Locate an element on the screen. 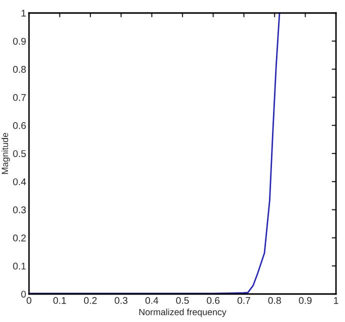  y-tick-label: 0.8 is located at coordinates (19, 69).